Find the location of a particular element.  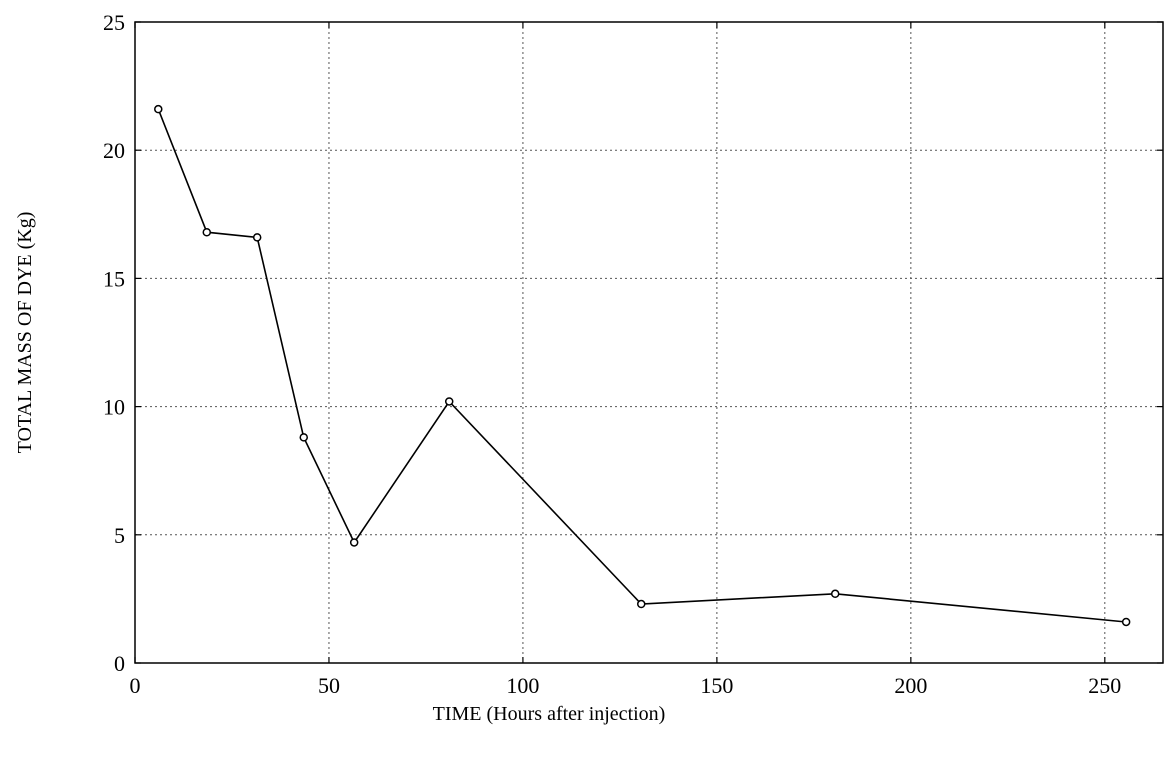

x-tick-label: 50 is located at coordinates (329, 685).